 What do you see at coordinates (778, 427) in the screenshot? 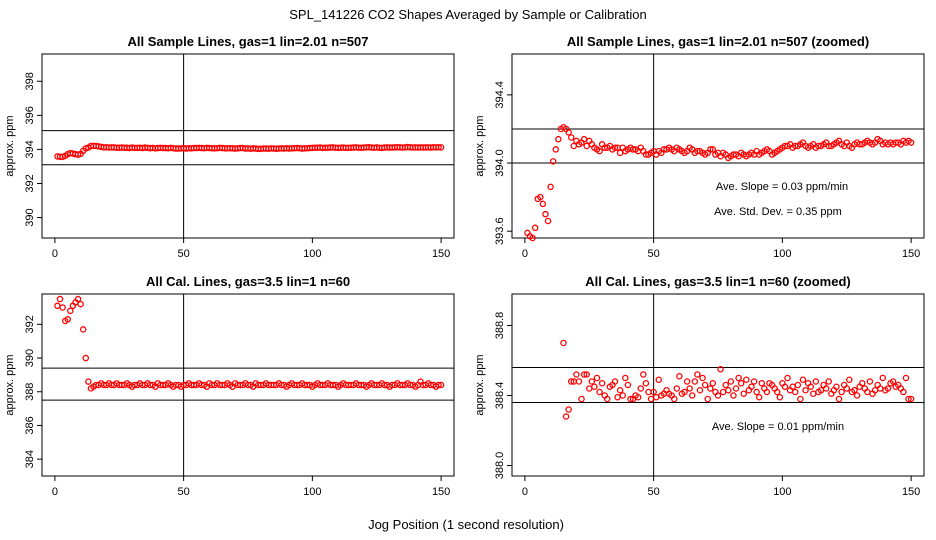
I see `panel-annotation: Ave. Slope = 0.01 ppm/min` at bounding box center [778, 427].